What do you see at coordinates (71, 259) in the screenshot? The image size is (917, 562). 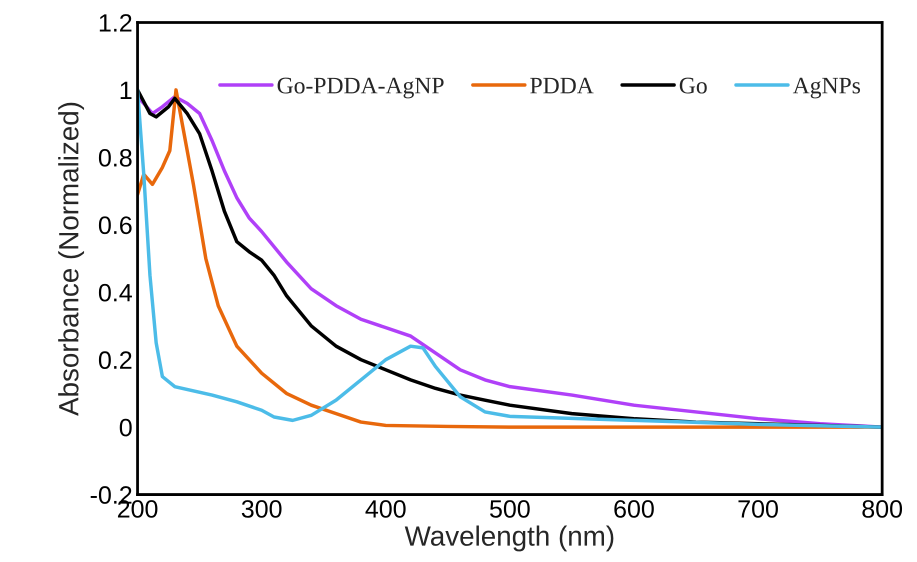 I see `y-axis-title: Absorbance (Normalized)` at bounding box center [71, 259].